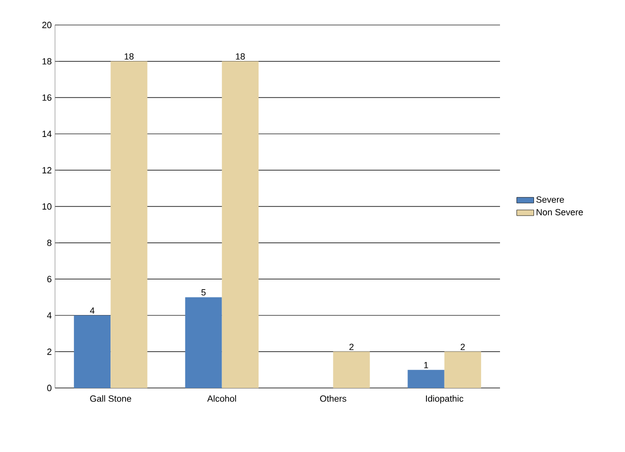  What do you see at coordinates (550, 199) in the screenshot?
I see `legend-label: Severe` at bounding box center [550, 199].